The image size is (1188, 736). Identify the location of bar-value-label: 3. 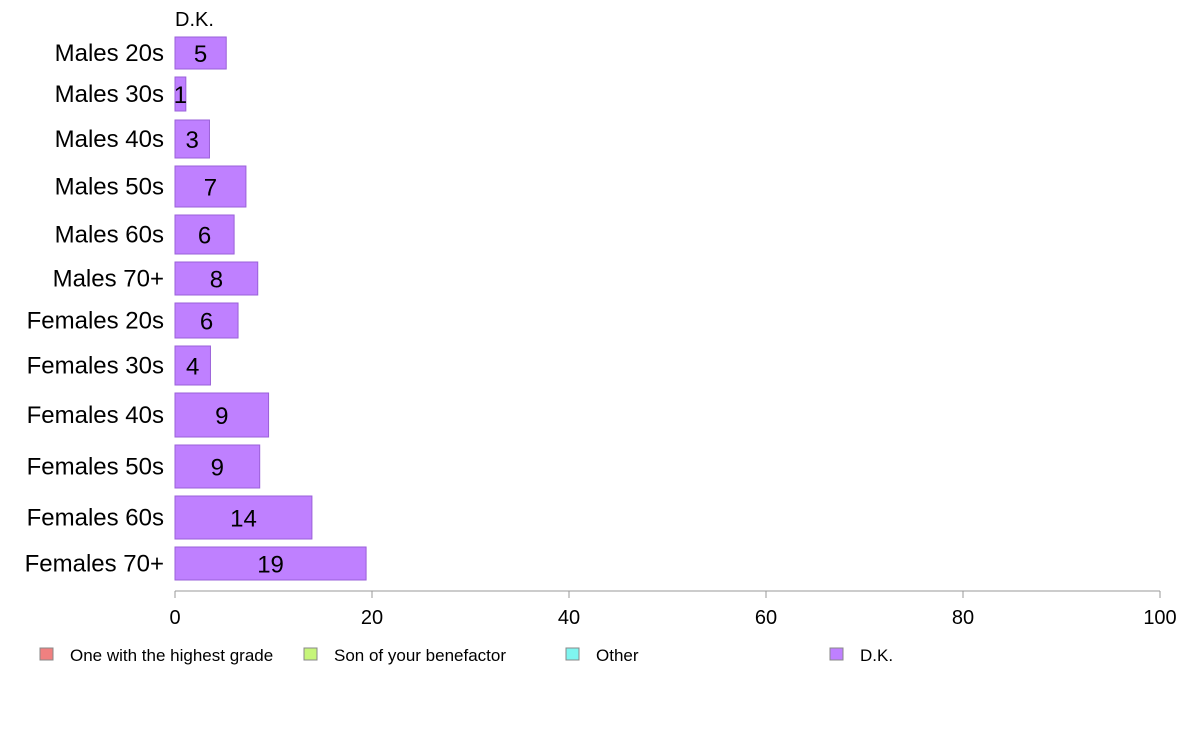
(192, 140).